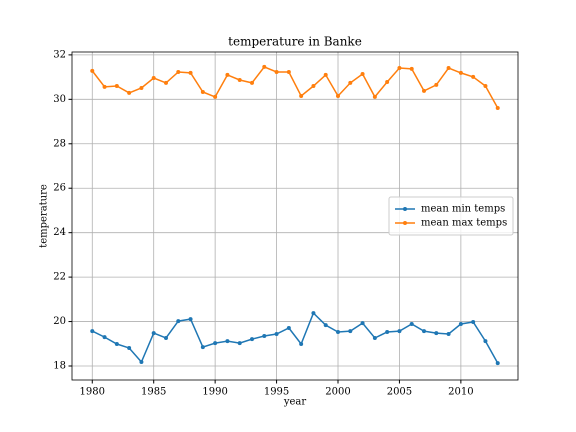 The height and width of the screenshot is (432, 576). I want to click on y-tick-label: 22, so click(59, 277).